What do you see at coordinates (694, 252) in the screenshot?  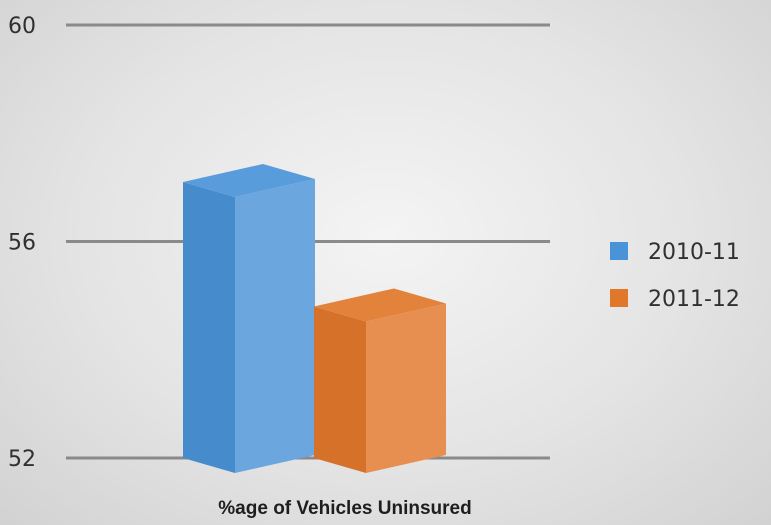 I see `legend-label: 2010-11` at bounding box center [694, 252].